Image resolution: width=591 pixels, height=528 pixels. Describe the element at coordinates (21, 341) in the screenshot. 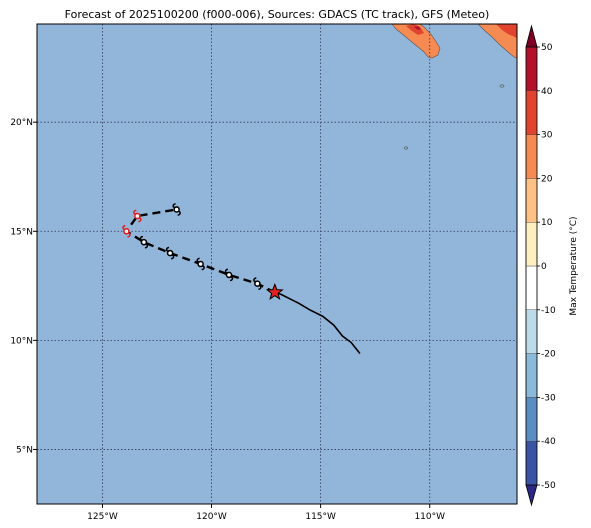

I see `lat-tick-label: 10°N` at that location.